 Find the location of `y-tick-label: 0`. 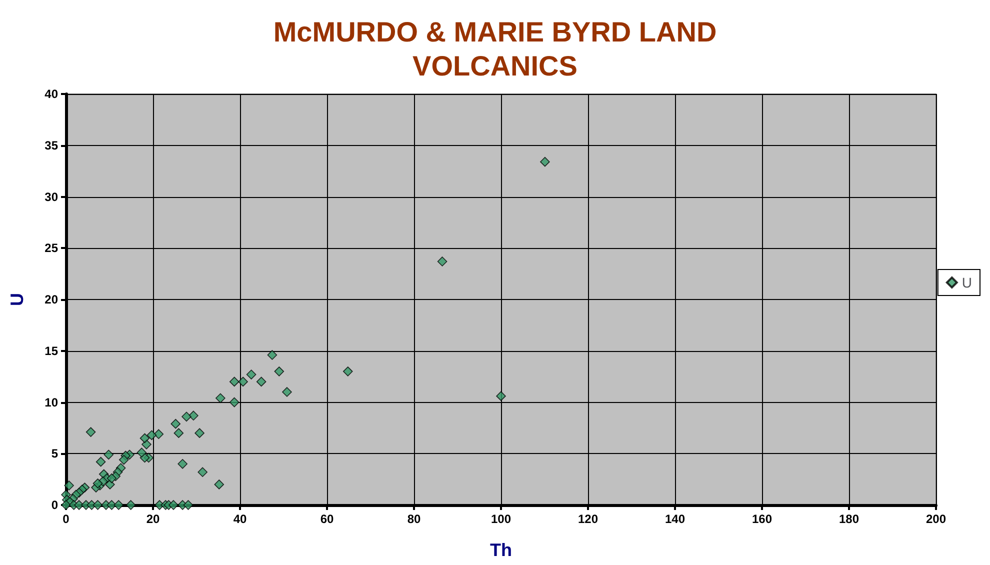

y-tick-label: 0 is located at coordinates (54, 505).